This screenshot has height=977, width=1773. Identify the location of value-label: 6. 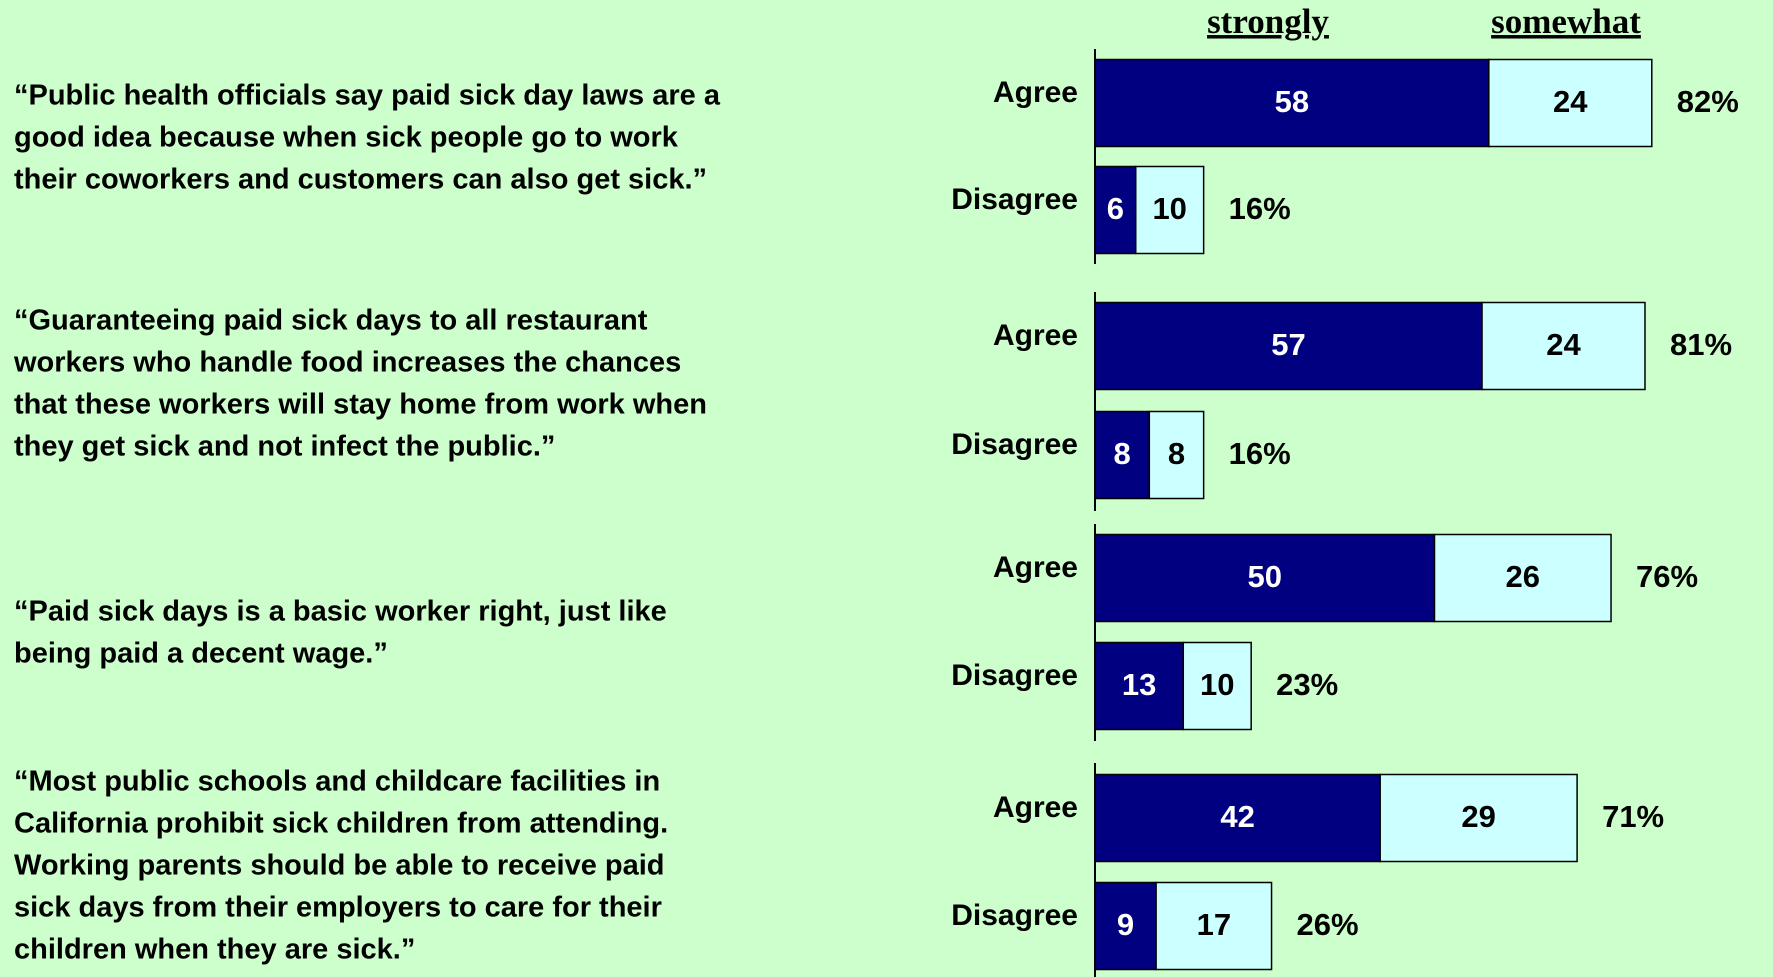
(1115, 208).